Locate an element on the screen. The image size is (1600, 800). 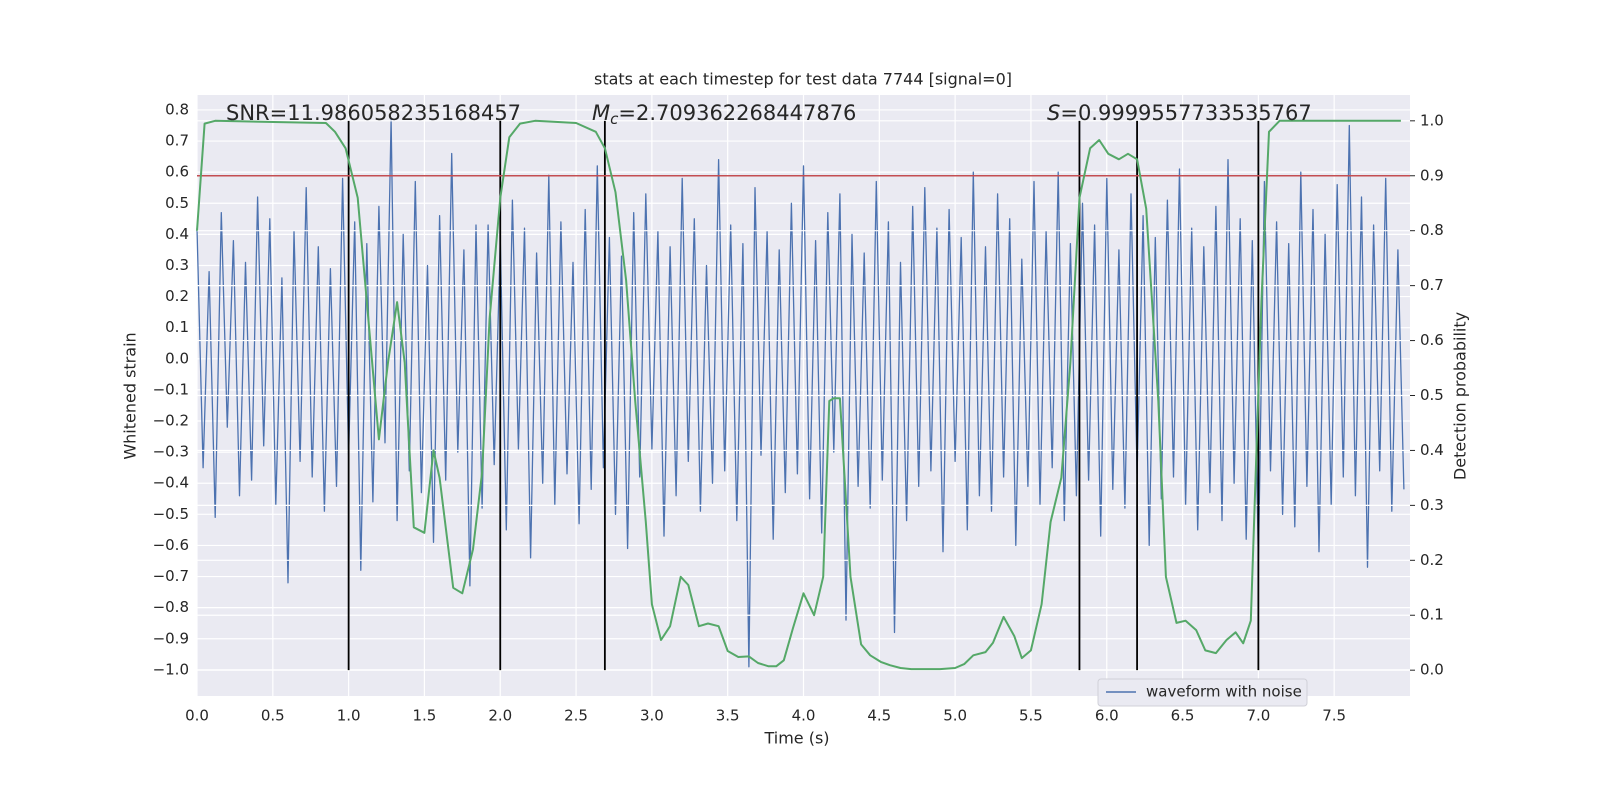
y-tick-label: −0.6 is located at coordinates (171, 545).